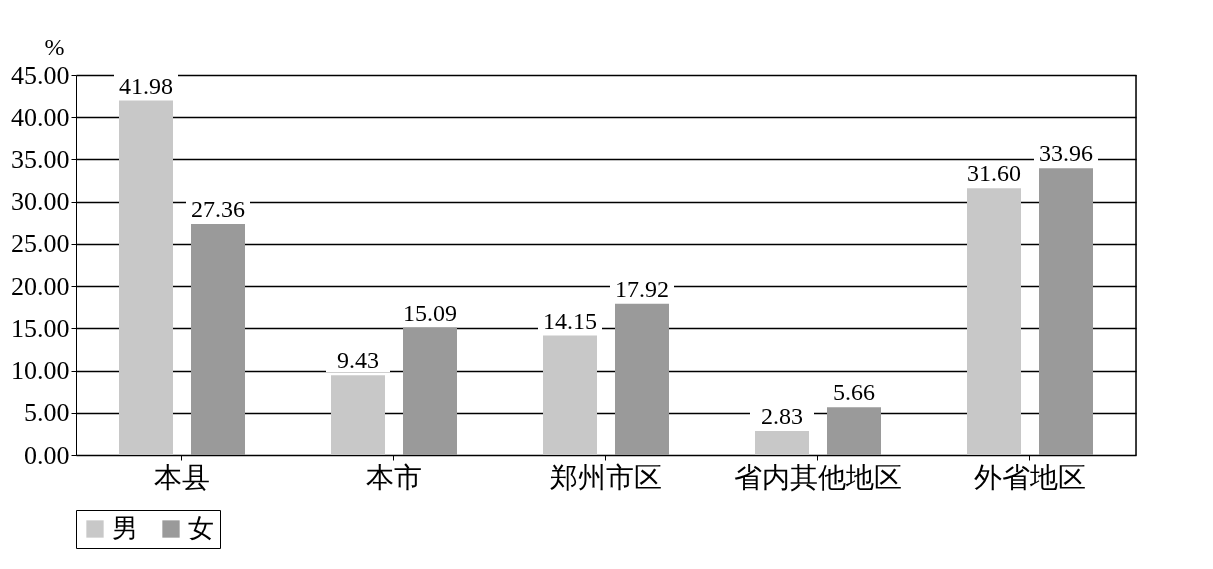 The height and width of the screenshot is (569, 1213). I want to click on data-label: 17.92, so click(642, 288).